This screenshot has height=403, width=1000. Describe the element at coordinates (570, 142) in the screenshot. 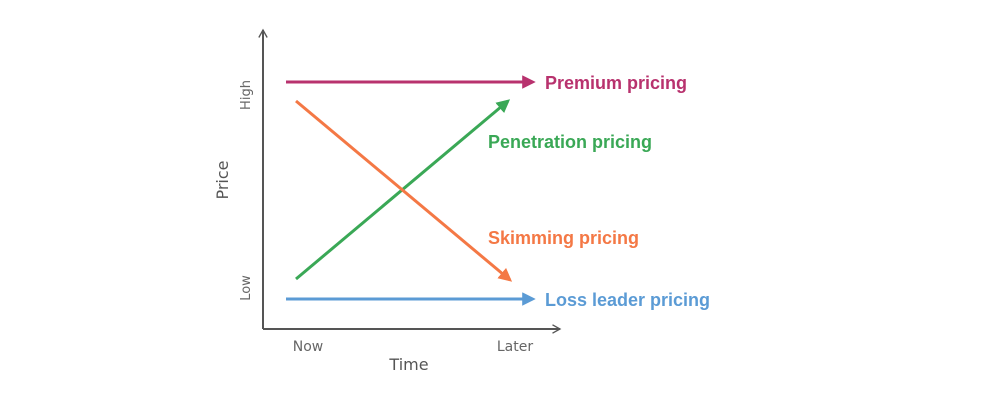

I see `penetration-pricing-label: Penetration pricing` at that location.